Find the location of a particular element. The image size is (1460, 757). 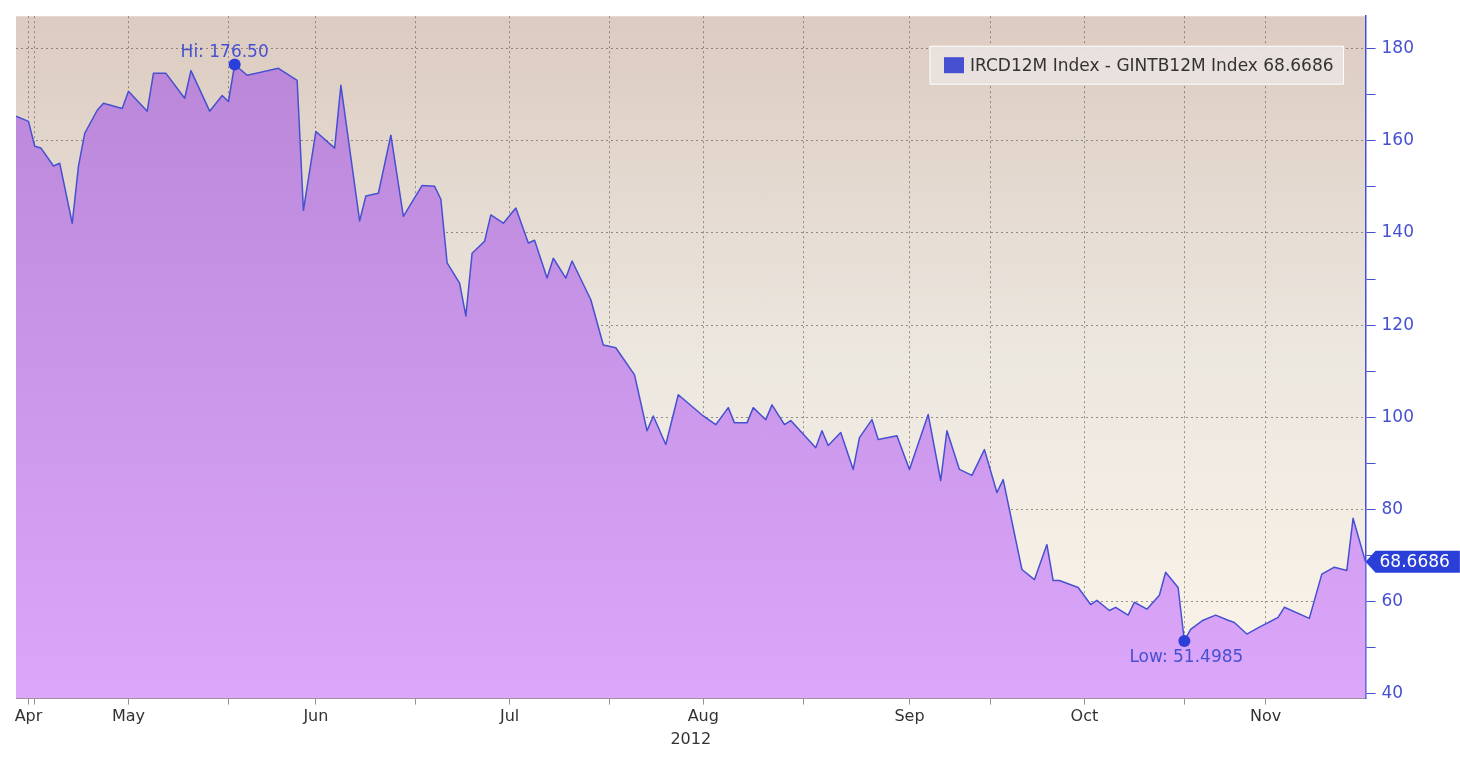

y-tick-label: 60 is located at coordinates (1392, 600).